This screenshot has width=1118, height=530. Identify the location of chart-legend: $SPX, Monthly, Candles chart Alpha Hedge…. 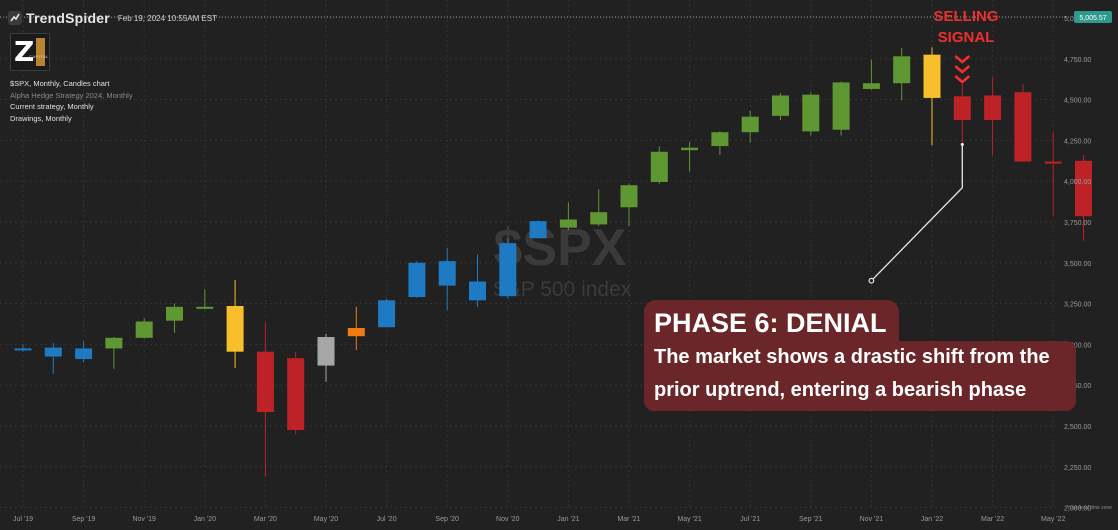
(71, 101).